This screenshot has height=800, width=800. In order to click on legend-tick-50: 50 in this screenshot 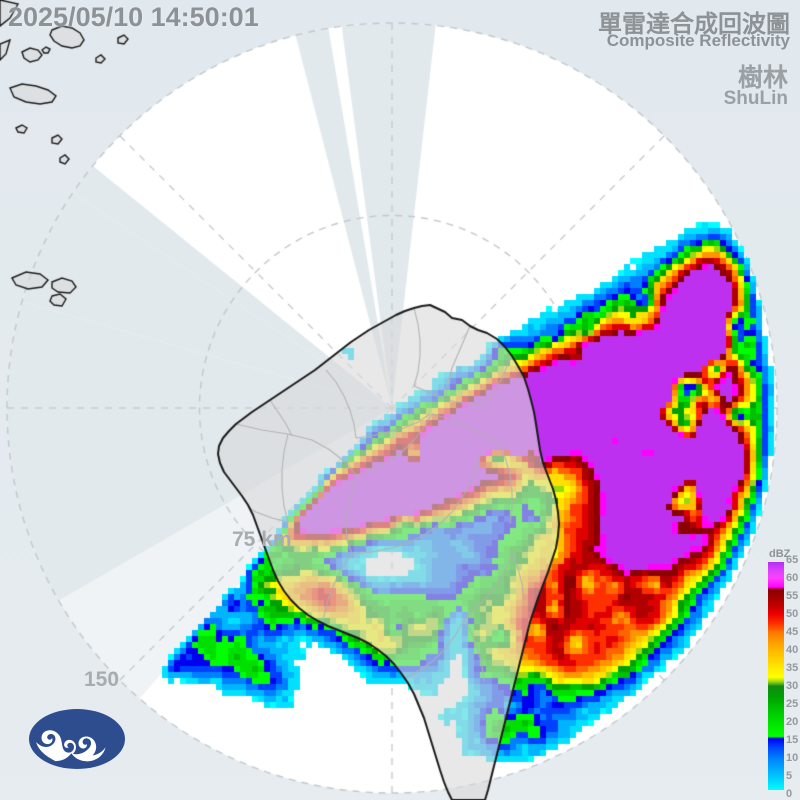, I will do `click(792, 614)`.